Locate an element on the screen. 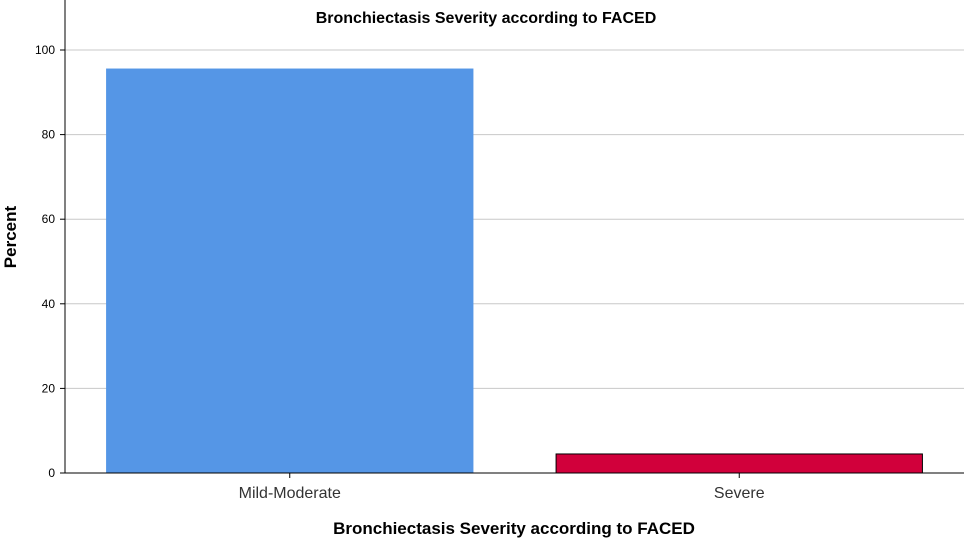 This screenshot has height=542, width=968. y-axis-ticks: 0 20 40 60 80 100 is located at coordinates (50, 261).